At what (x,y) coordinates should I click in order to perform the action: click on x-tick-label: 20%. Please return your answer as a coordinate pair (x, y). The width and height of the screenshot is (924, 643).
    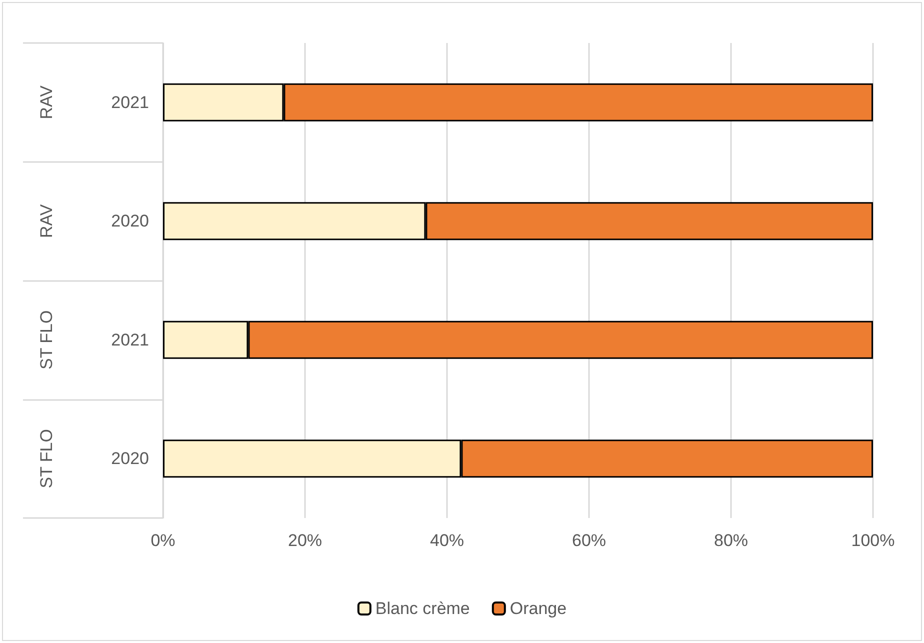
    Looking at the image, I should click on (305, 540).